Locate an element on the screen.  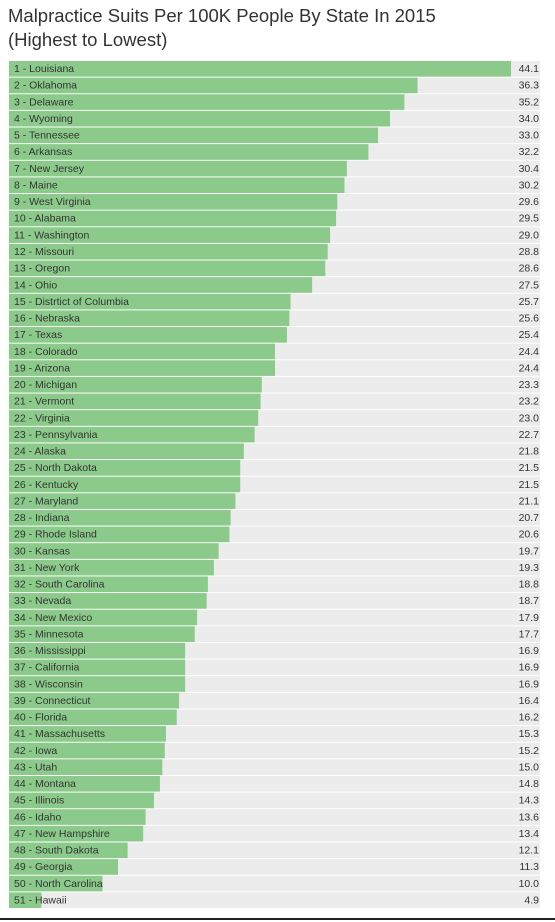
value-label: 21.8 is located at coordinates (529, 452).